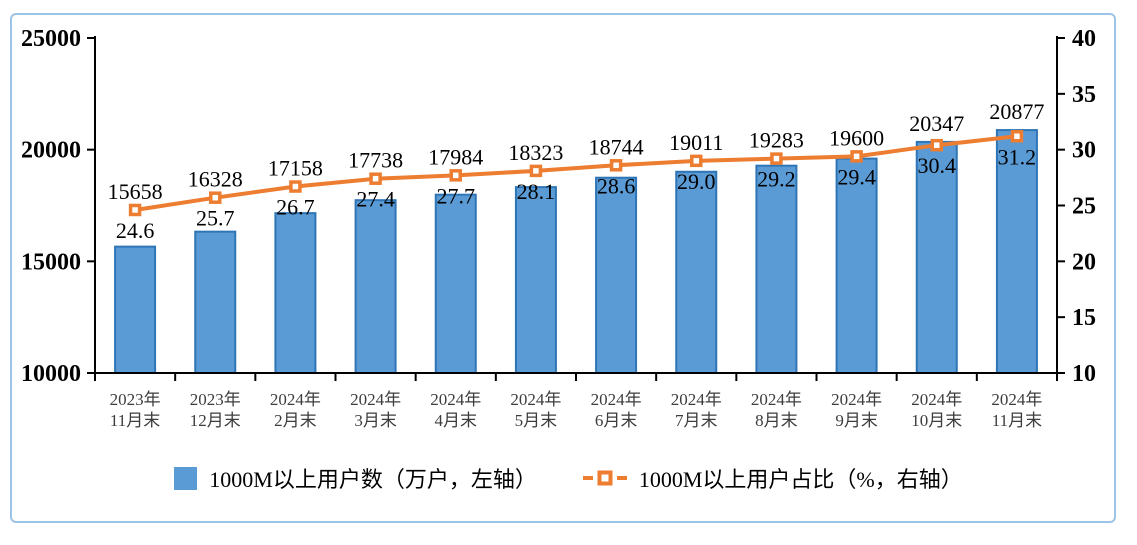 This screenshot has width=1137, height=545. What do you see at coordinates (616, 410) in the screenshot?
I see `category-label: 2024年 6月末` at bounding box center [616, 410].